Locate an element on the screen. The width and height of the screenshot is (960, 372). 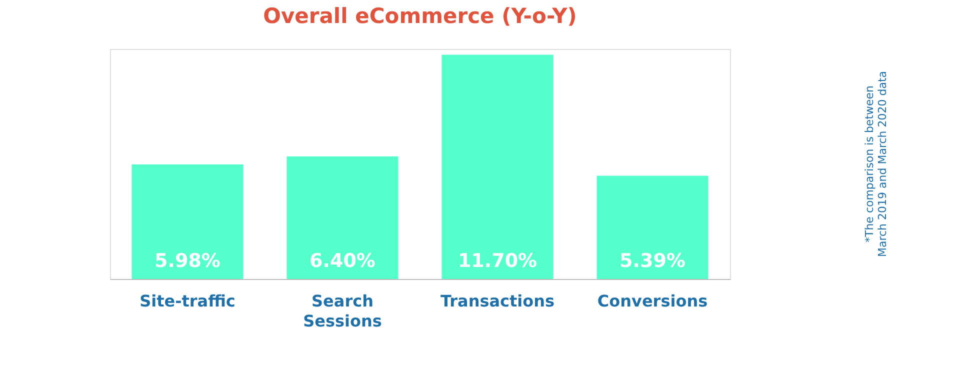
chart-title: Overall eCommerce (Y-o-Y) is located at coordinates (420, 16).